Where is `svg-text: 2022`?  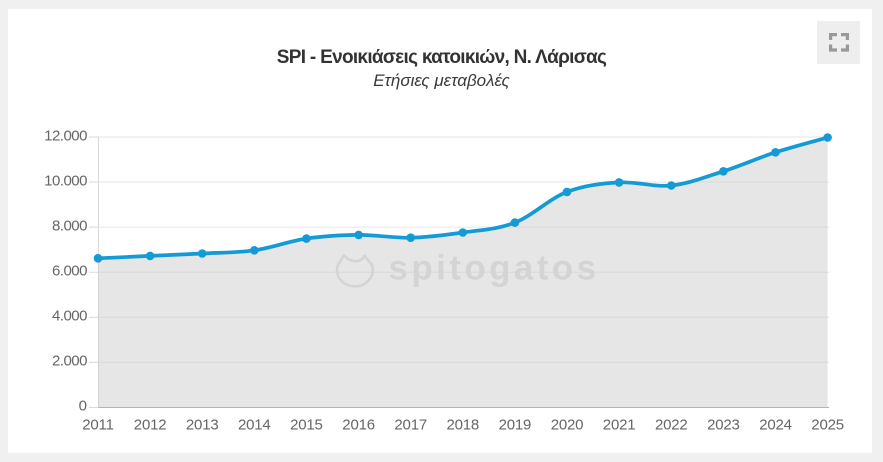 svg-text: 2022 is located at coordinates (671, 425).